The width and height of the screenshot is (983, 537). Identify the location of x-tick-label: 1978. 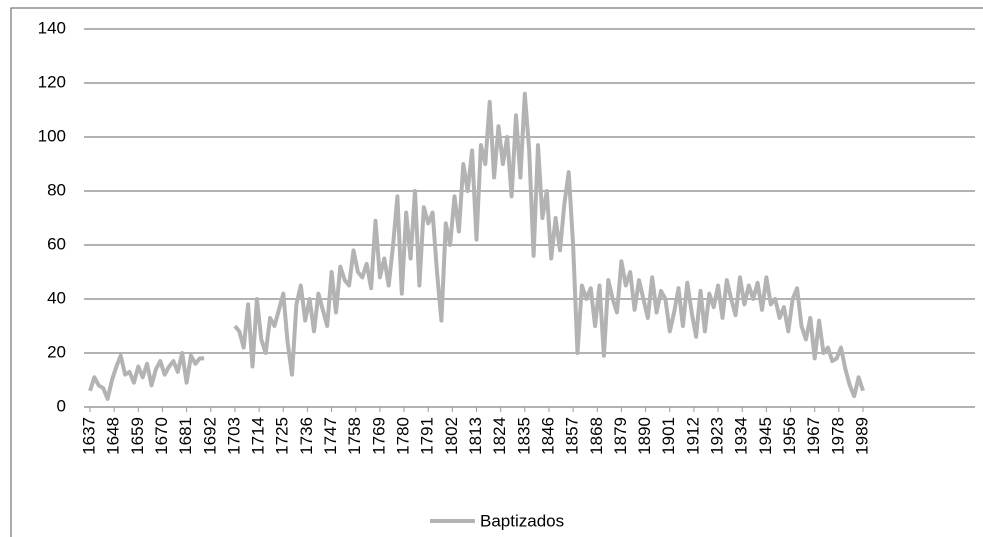
(837, 436).